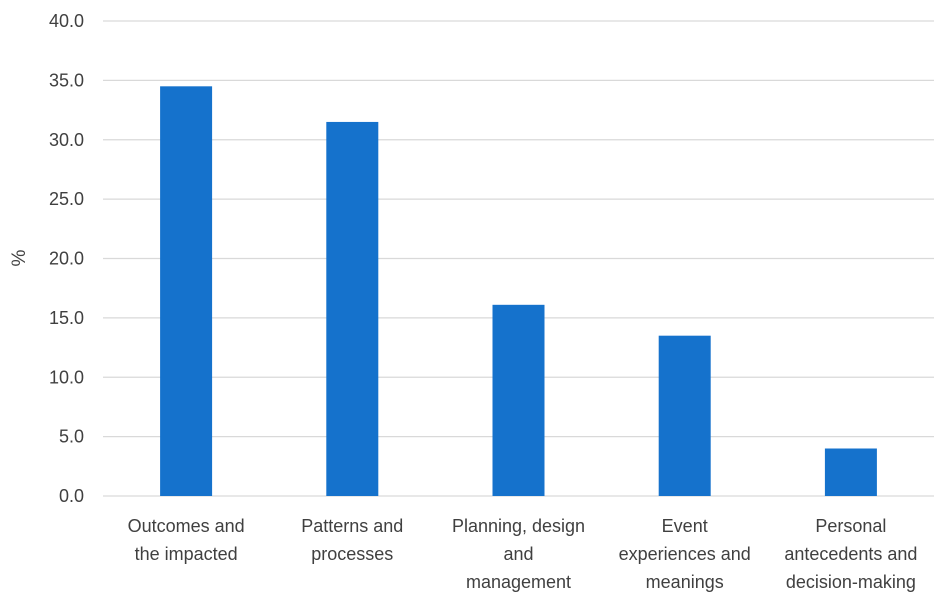  Describe the element at coordinates (71, 496) in the screenshot. I see `y-tick-label: 0.0` at that location.